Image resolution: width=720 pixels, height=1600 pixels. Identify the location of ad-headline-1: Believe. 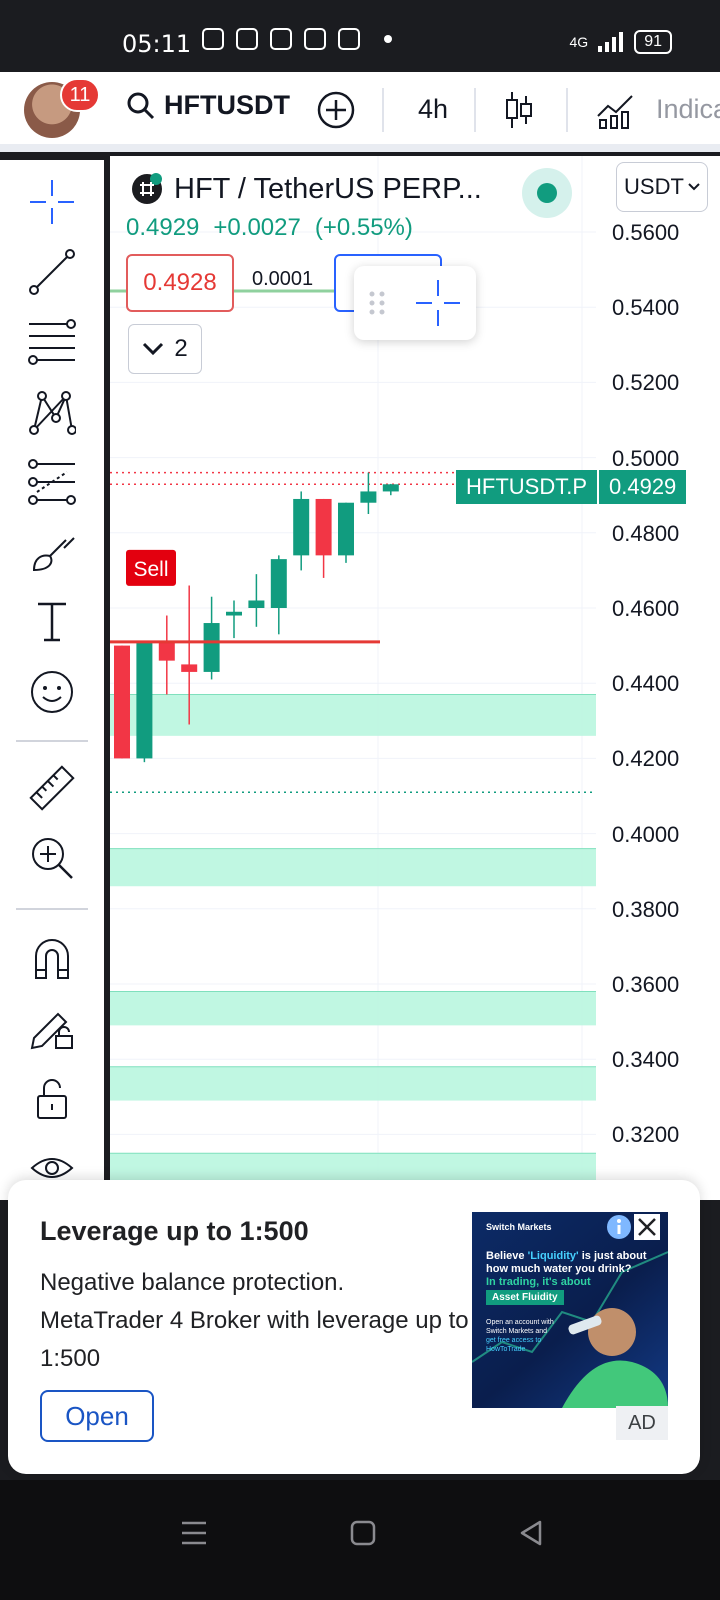
(507, 1256).